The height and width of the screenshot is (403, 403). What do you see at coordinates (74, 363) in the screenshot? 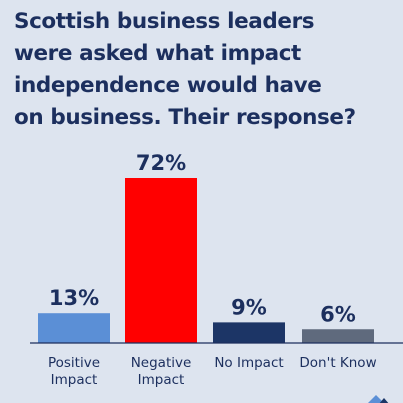
I see `category-label-0-line-0: Positive` at bounding box center [74, 363].